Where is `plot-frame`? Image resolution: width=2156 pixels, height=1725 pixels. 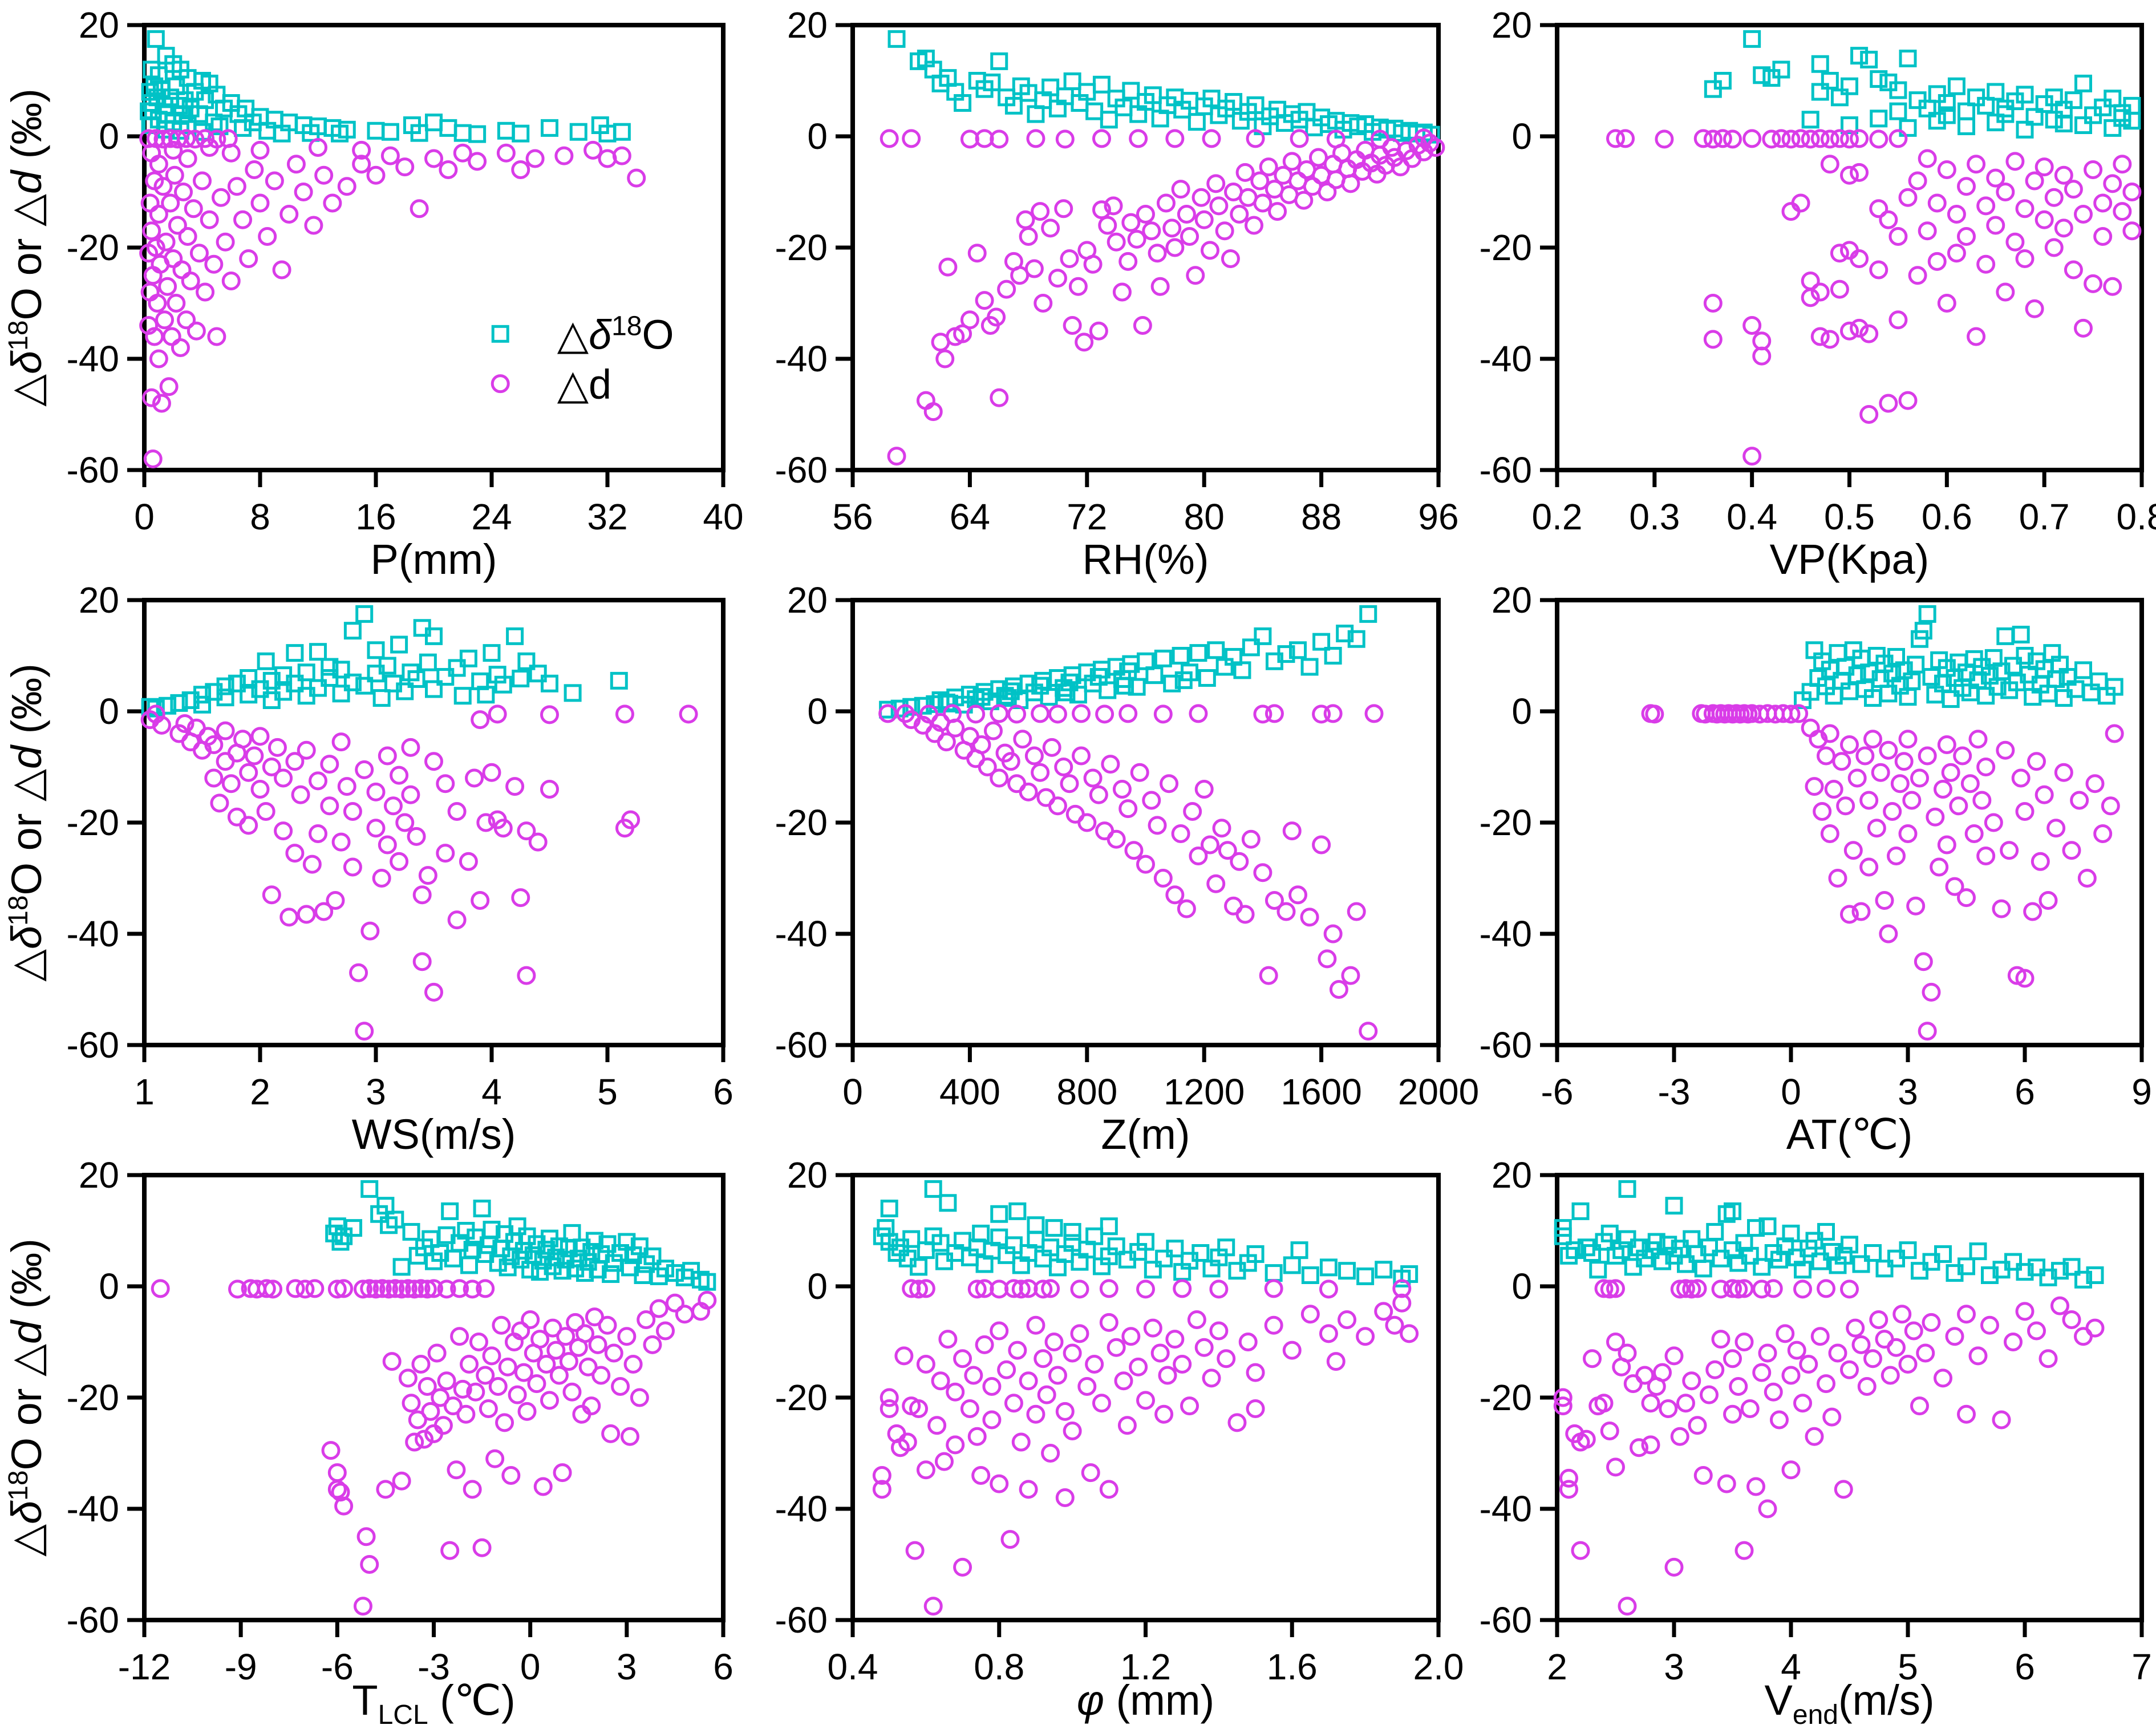
plot-frame is located at coordinates (434, 247).